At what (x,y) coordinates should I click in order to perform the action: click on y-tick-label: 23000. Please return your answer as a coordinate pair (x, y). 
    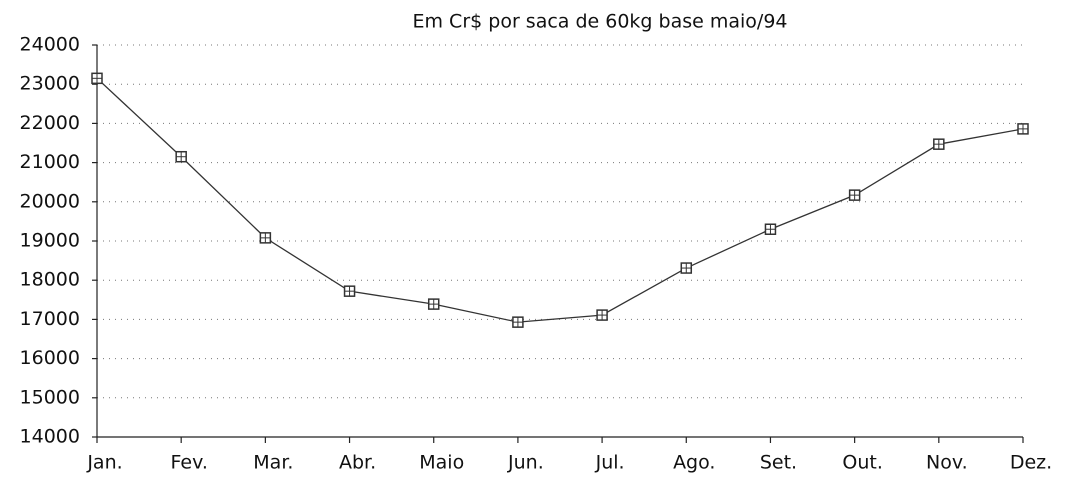
    Looking at the image, I should click on (50, 84).